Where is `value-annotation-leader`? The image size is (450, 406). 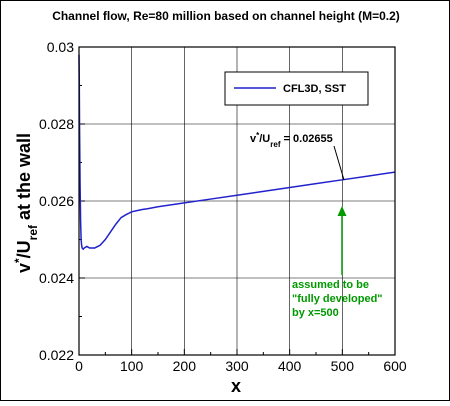
value-annotation-leader is located at coordinates (339, 163).